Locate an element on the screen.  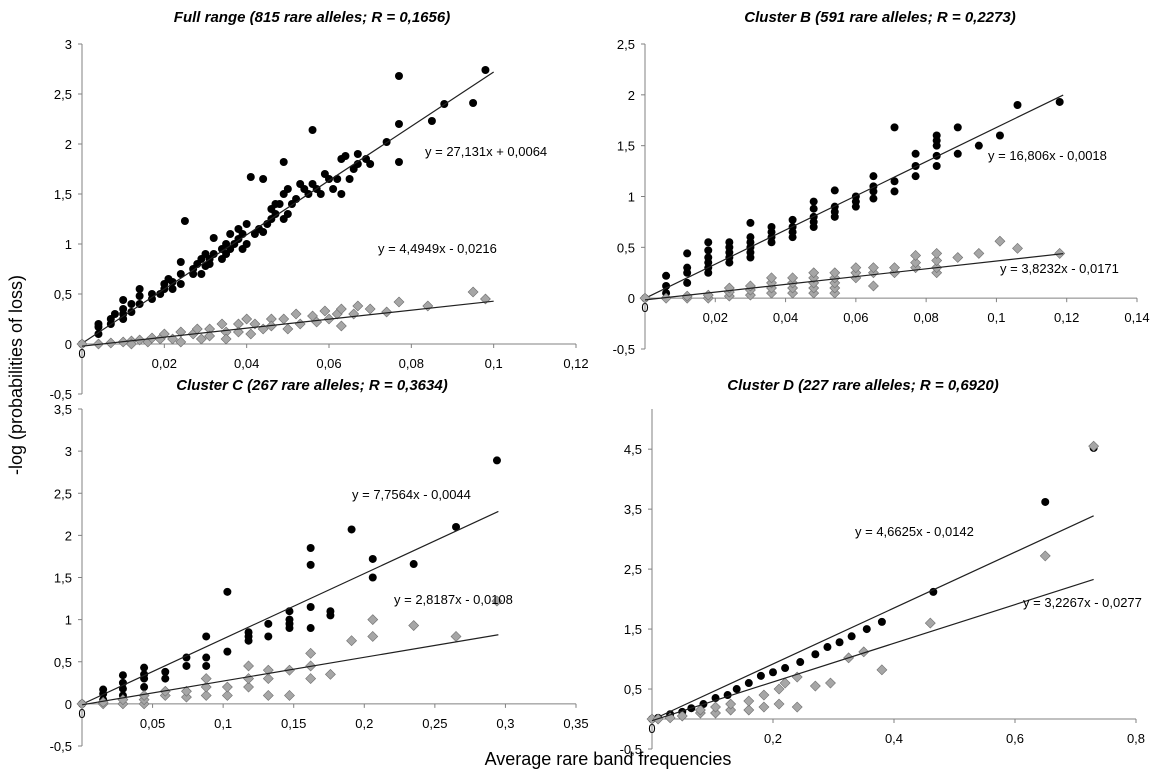
y-tick-label: 1,5 is located at coordinates (626, 146).